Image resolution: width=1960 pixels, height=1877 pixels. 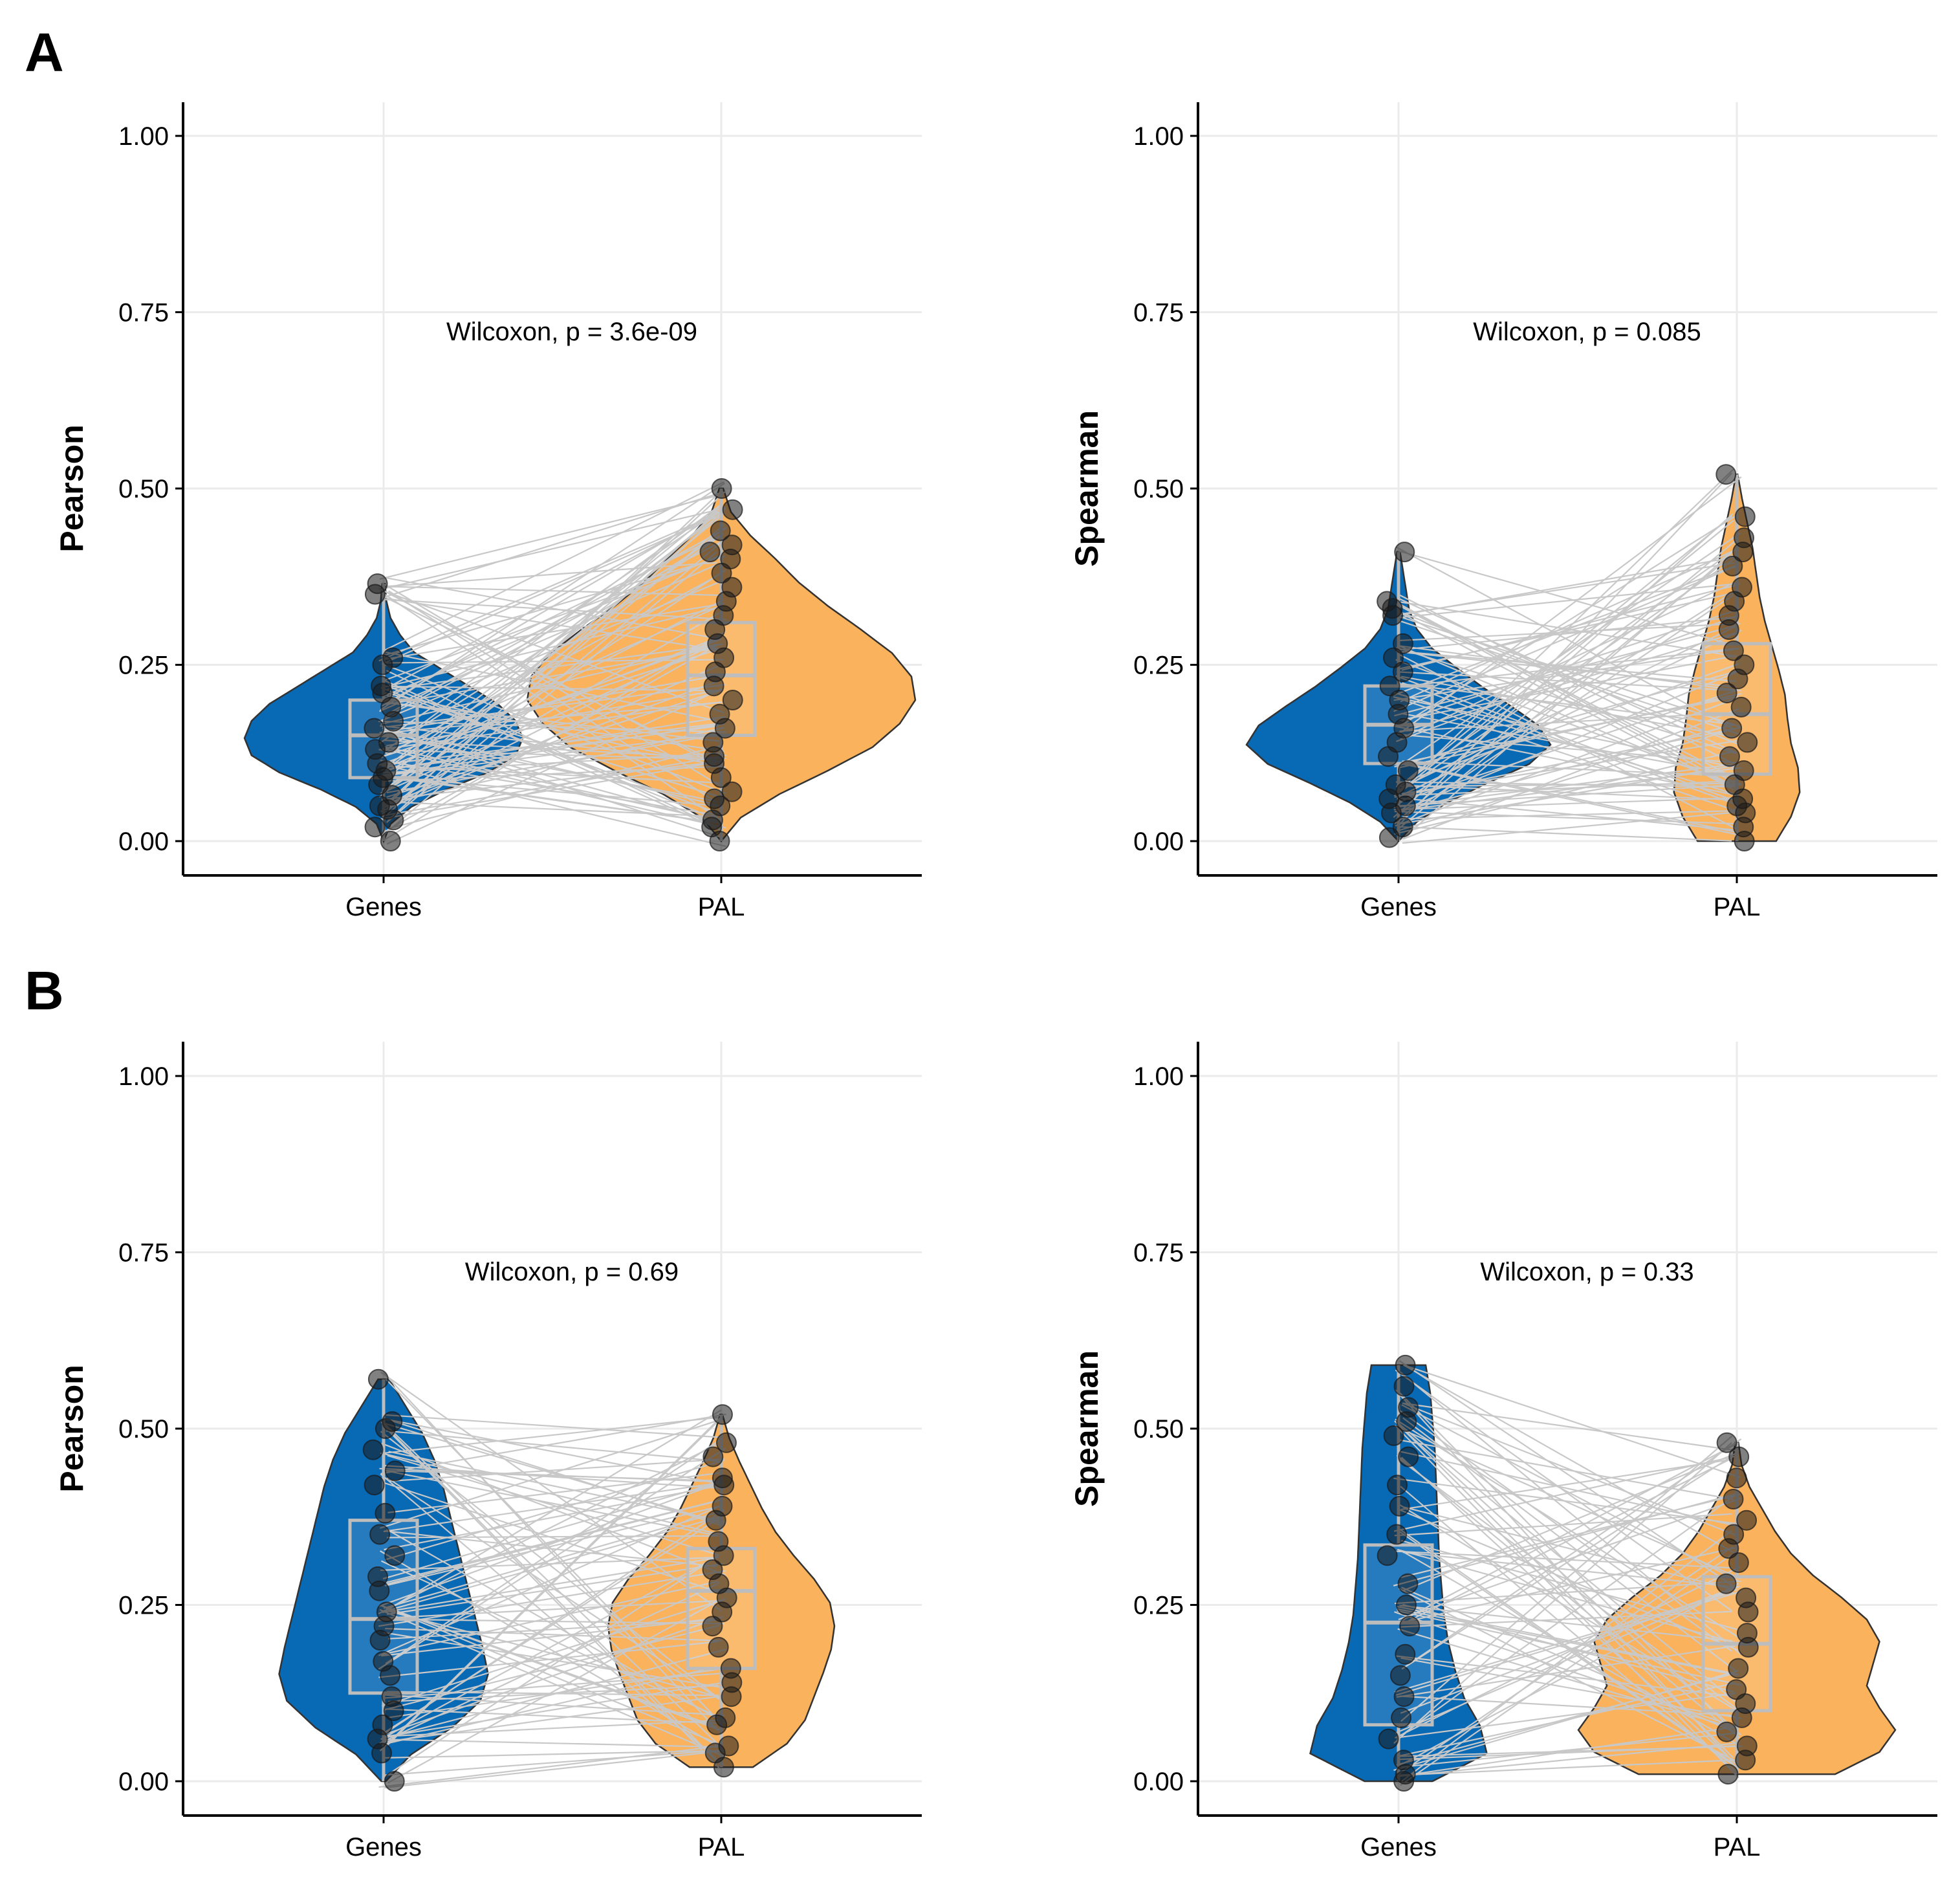 What do you see at coordinates (1158, 1254) in the screenshot?
I see `y-tick-label-3: 0.75` at bounding box center [1158, 1254].